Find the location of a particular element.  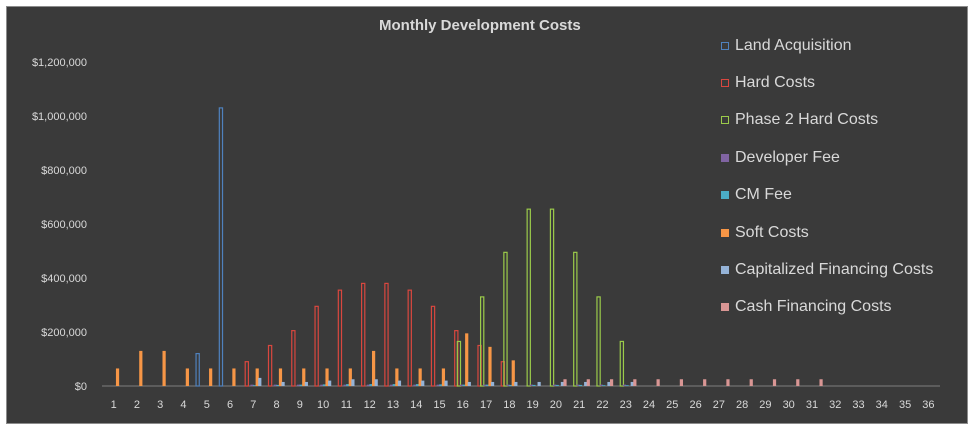

y-tick-label: $0 is located at coordinates (81, 387).